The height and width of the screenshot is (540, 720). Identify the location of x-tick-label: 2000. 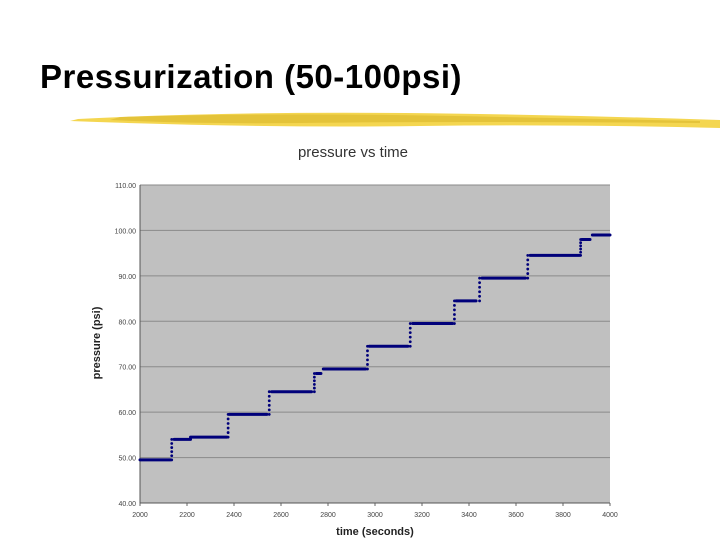
(140, 515).